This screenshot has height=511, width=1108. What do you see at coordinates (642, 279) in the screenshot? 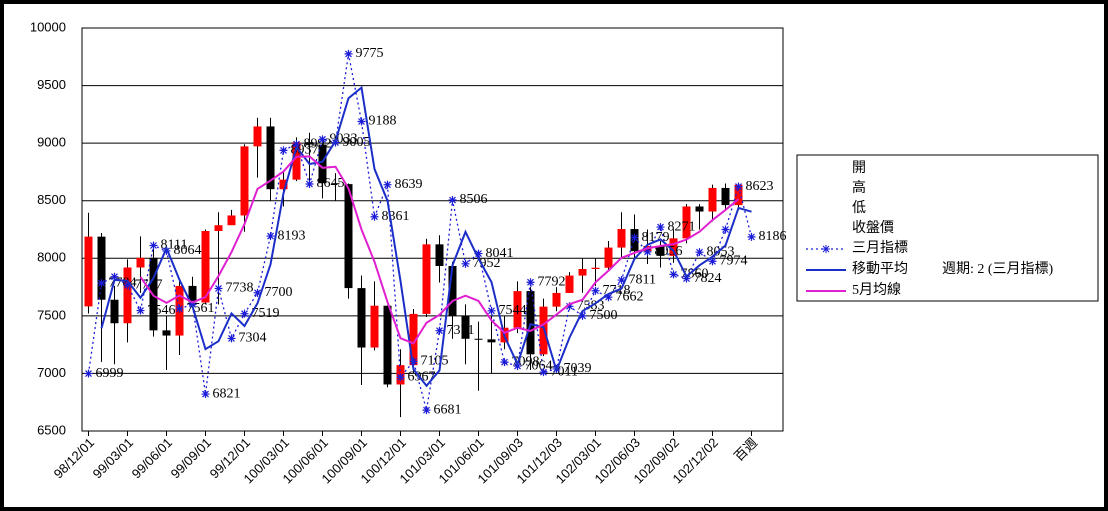
I see `data-label: 7811` at bounding box center [642, 279].